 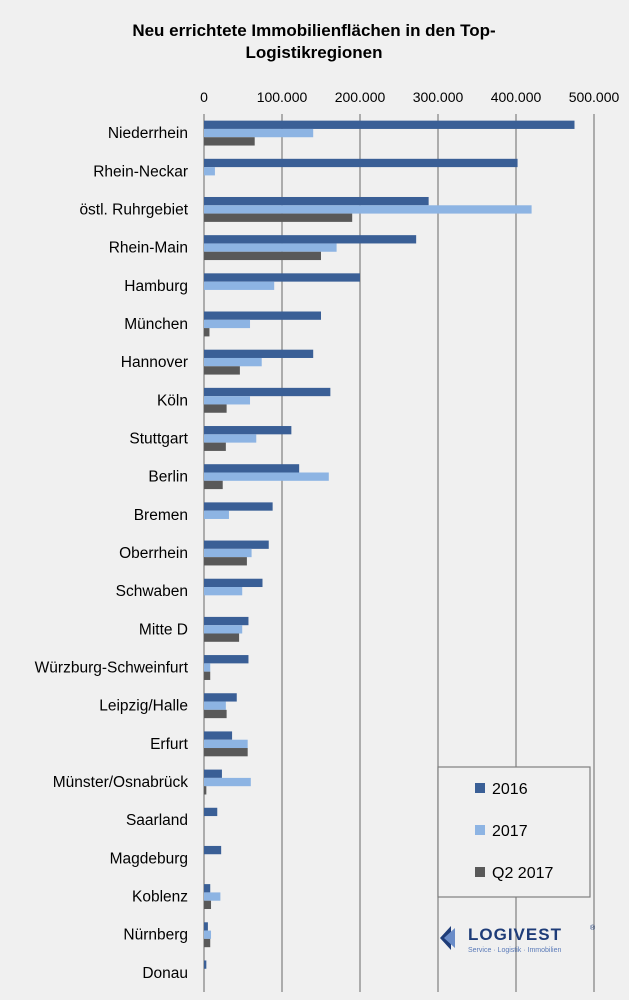 I want to click on x-axis-ticks: 0 100.000 200.000 300.000 400.000 500.000, so click(x=409, y=97).